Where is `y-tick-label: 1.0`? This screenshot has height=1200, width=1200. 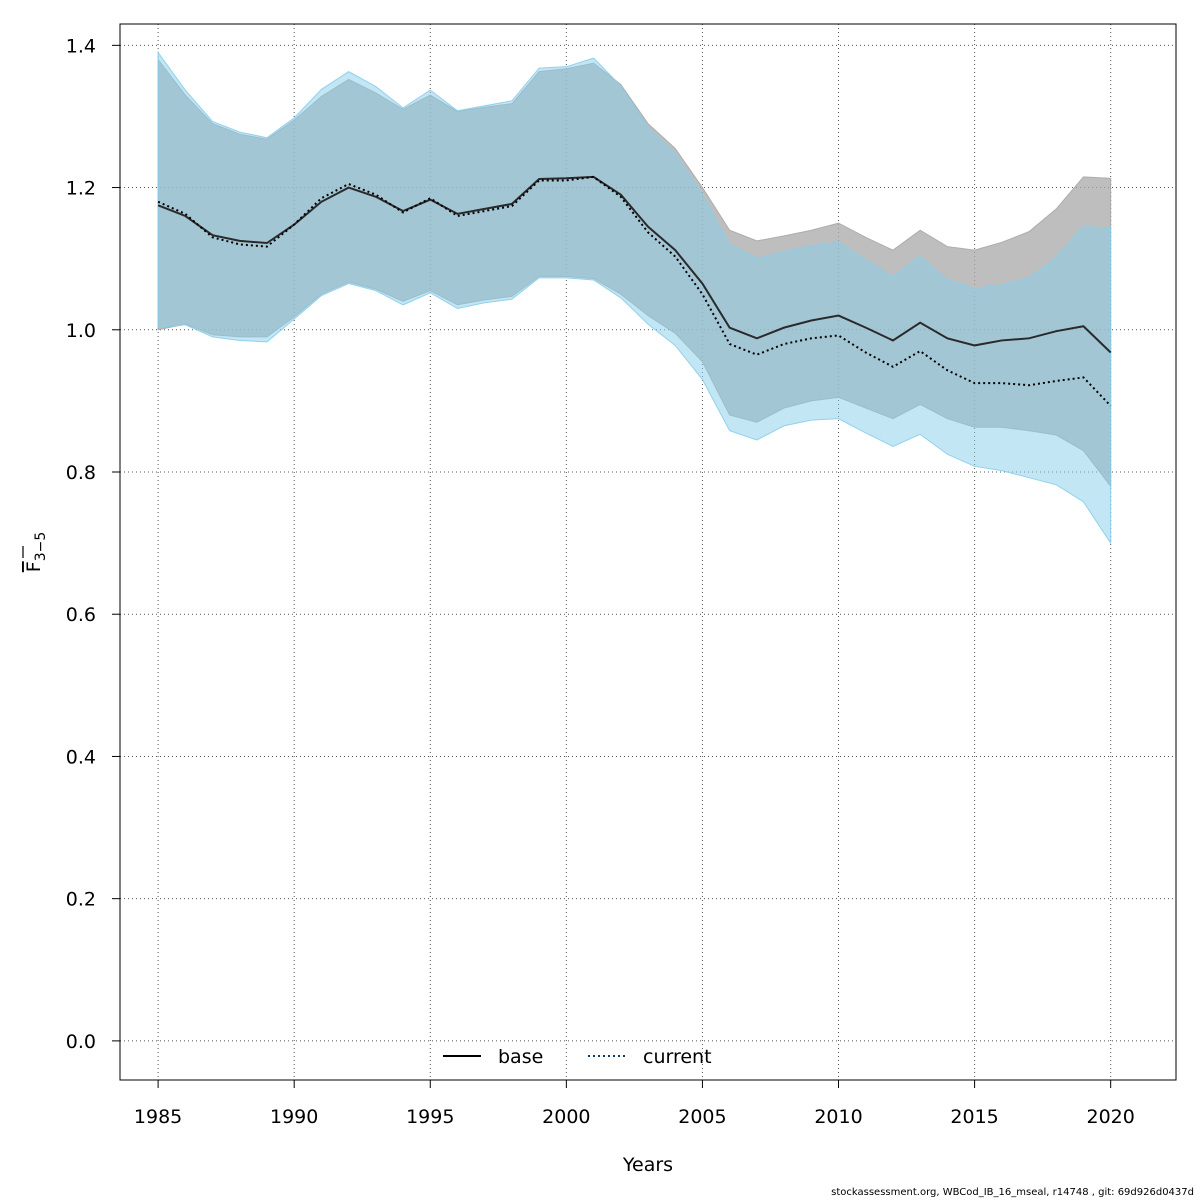
y-tick-label: 1.0 is located at coordinates (81, 331).